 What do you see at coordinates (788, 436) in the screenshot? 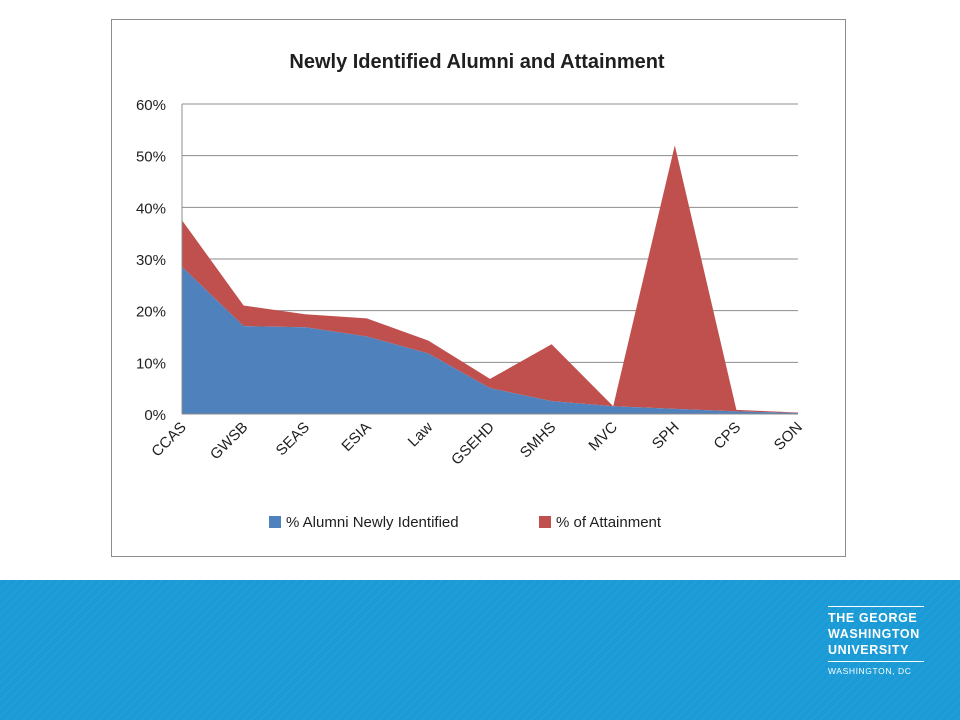
I see `x-tick-label: SON` at bounding box center [788, 436].